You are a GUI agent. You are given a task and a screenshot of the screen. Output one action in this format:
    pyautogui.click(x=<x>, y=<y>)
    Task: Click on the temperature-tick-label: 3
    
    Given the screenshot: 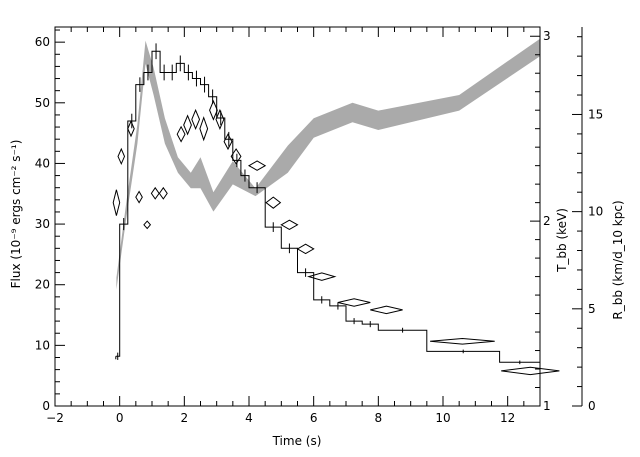 What is the action you would take?
    pyautogui.click(x=547, y=36)
    